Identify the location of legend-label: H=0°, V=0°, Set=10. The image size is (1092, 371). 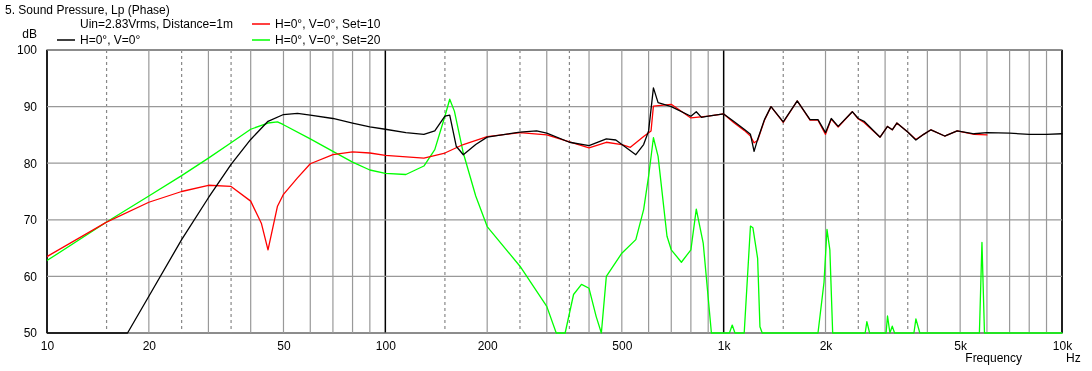
(328, 24).